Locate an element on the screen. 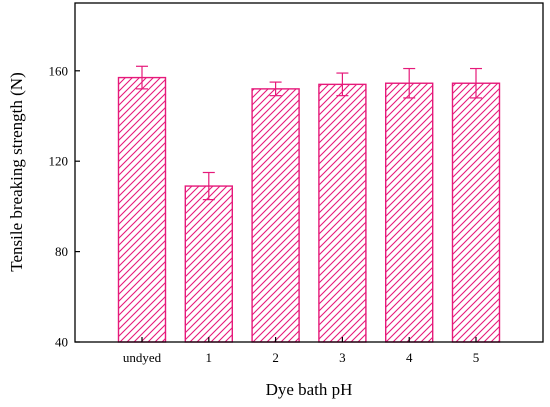  y-tick-label: 160 is located at coordinates (59, 70).